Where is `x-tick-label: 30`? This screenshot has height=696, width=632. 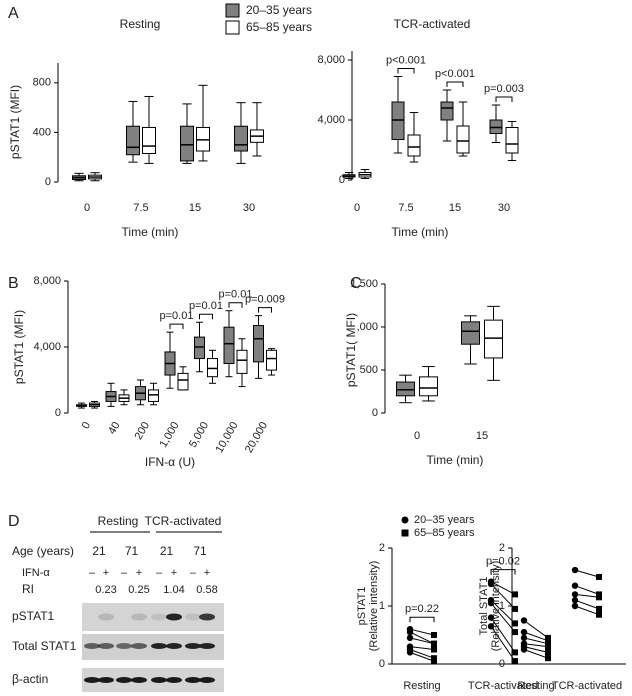
x-tick-label: 30 is located at coordinates (504, 208).